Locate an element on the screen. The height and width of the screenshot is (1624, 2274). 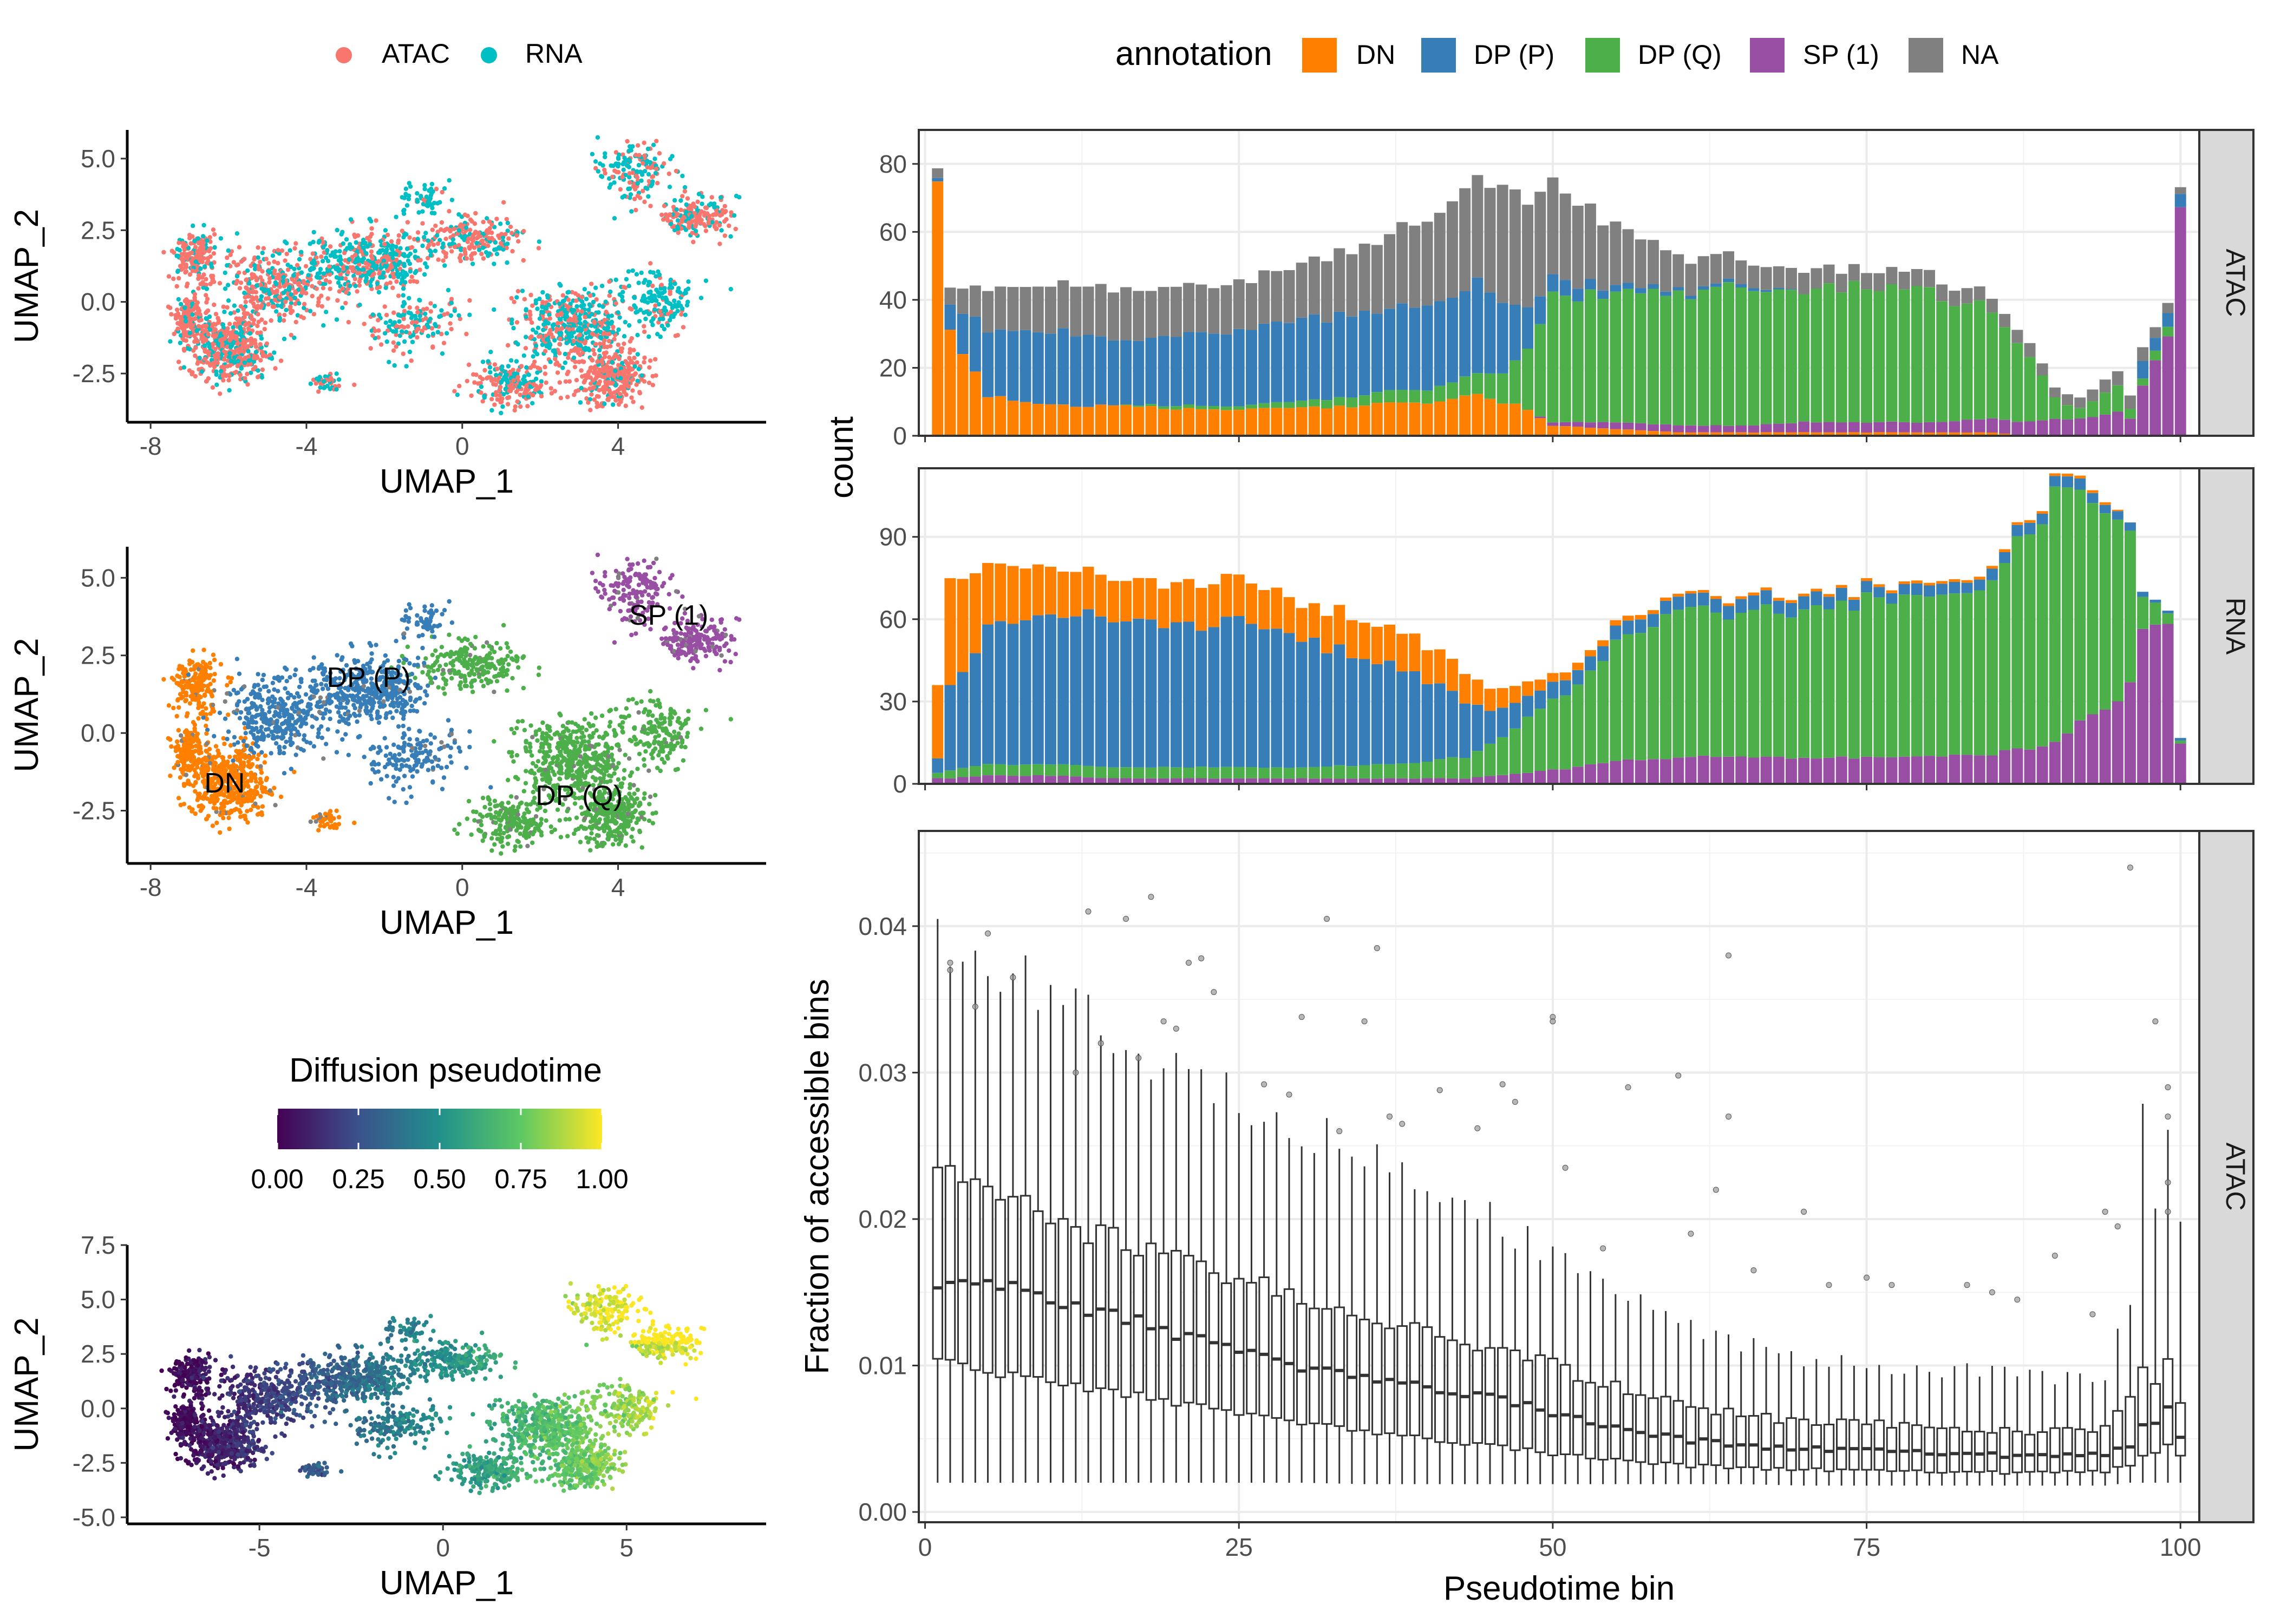
x-axis-label: UMAP_1 is located at coordinates (447, 481).